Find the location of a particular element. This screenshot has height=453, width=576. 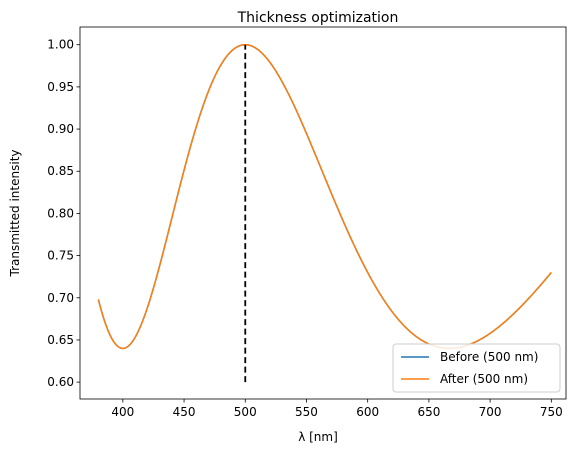

legend-label-after: After (500 nm) is located at coordinates (484, 379).